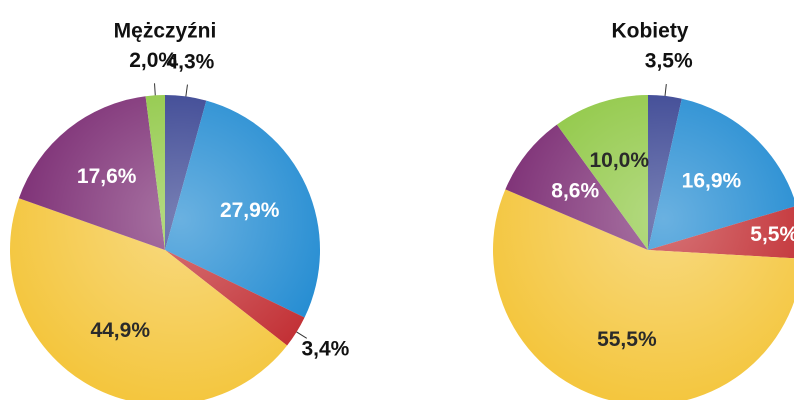 The image size is (794, 400). What do you see at coordinates (325, 348) in the screenshot?
I see `data-label: 3,4%` at bounding box center [325, 348].